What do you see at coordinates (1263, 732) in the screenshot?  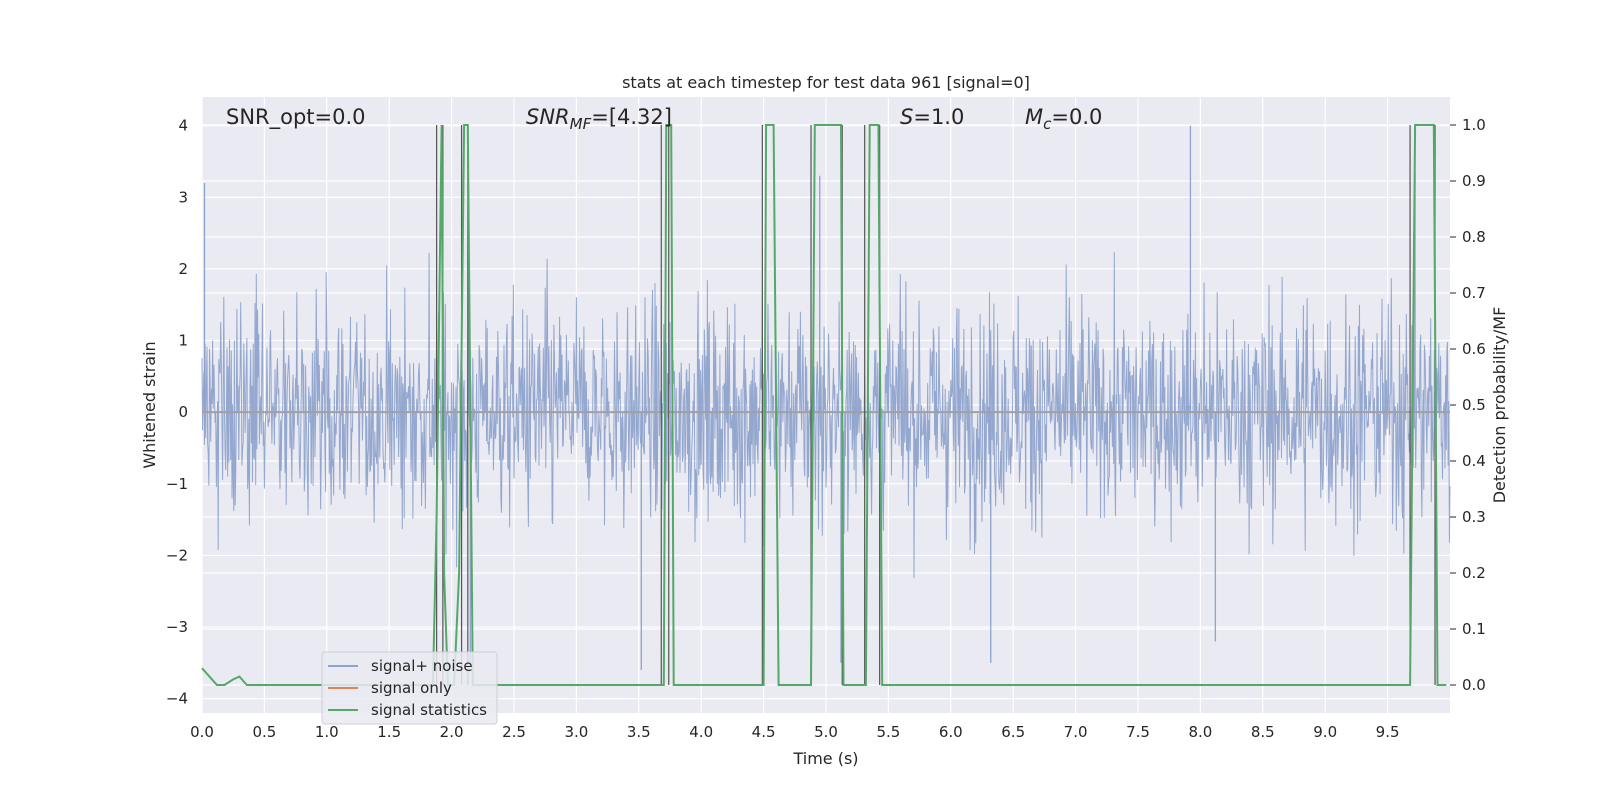 I see `x-tick-label: 8.5` at bounding box center [1263, 732].